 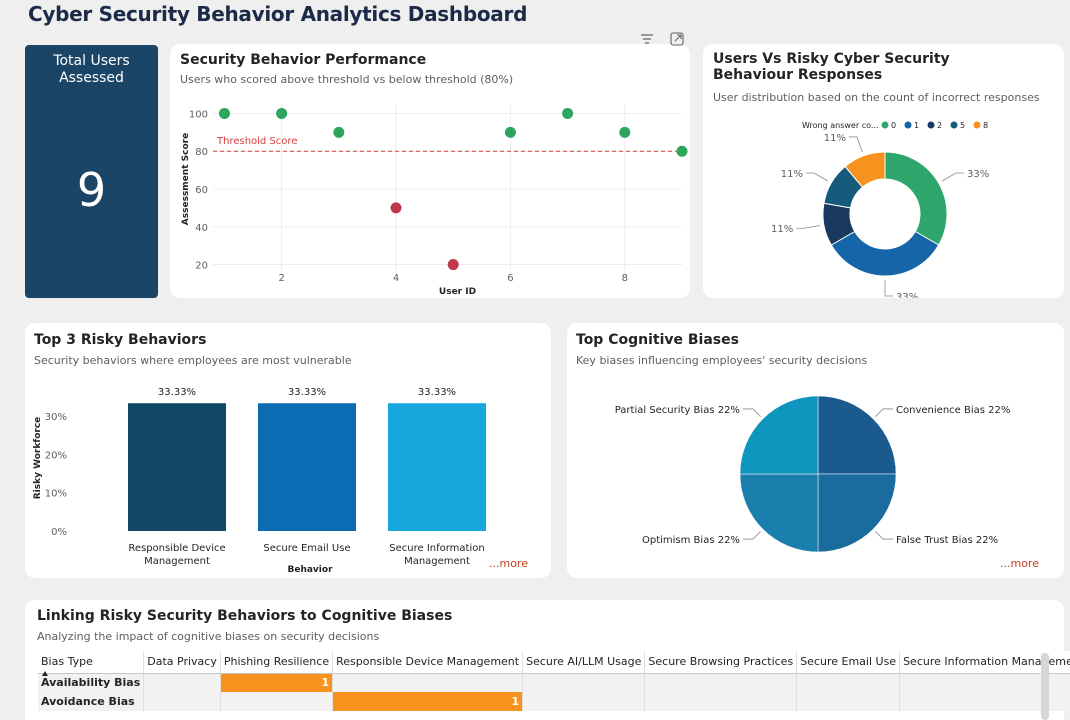 What do you see at coordinates (985, 125) in the screenshot?
I see `legend-label: 8` at bounding box center [985, 125].